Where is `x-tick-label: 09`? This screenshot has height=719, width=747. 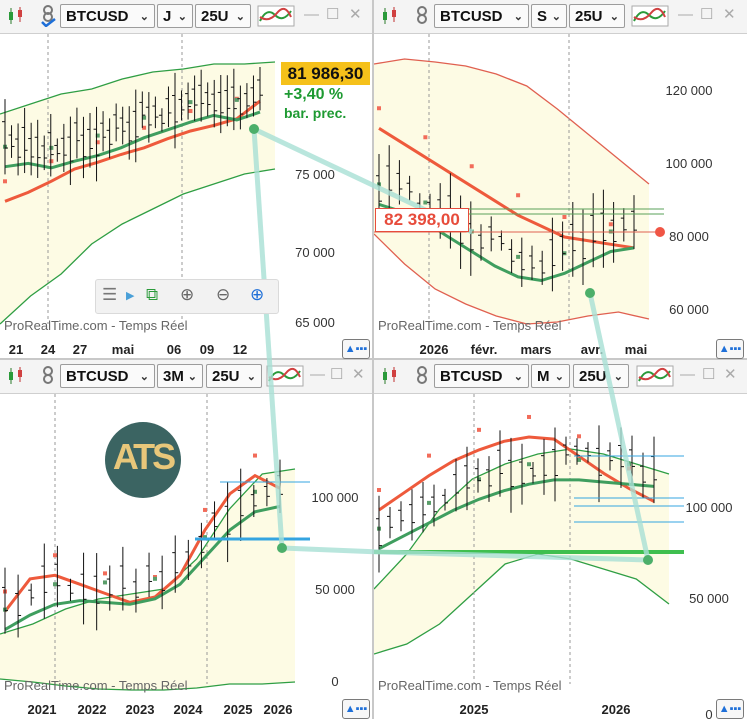 x-tick-label: 09 is located at coordinates (207, 349).